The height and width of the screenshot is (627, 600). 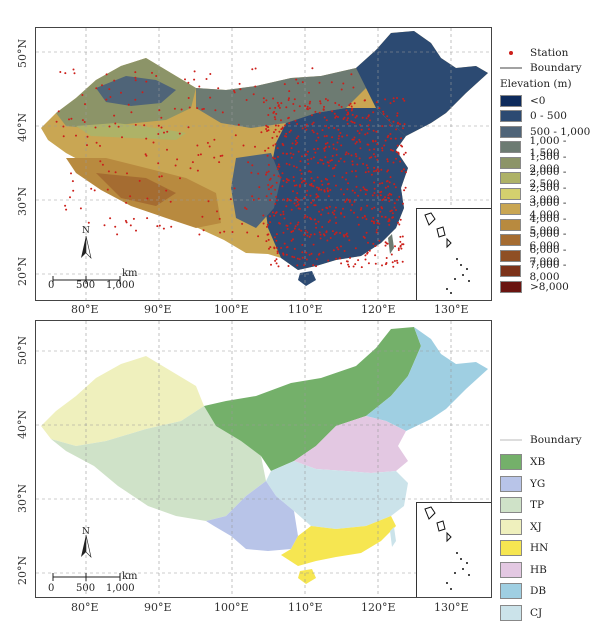 What do you see at coordinates (549, 506) in the screenshot?
I see `legend-region-item: TP` at bounding box center [549, 506].